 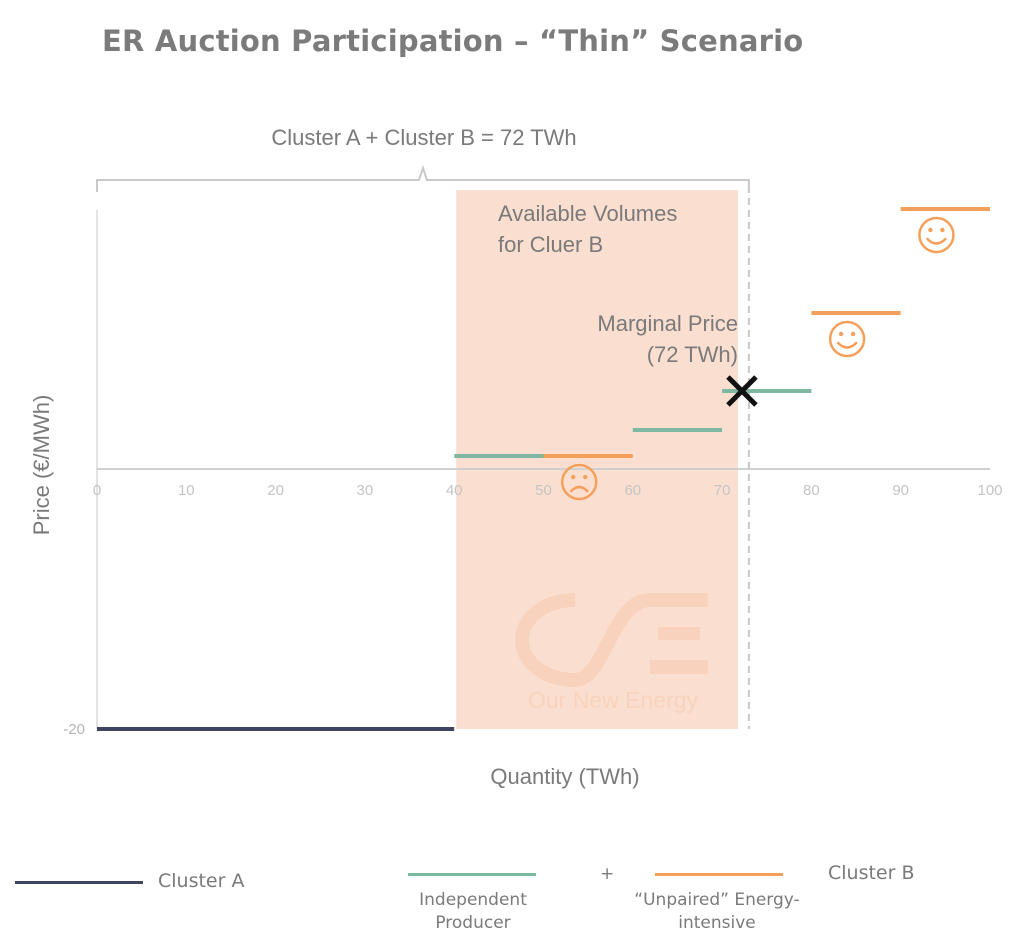 I want to click on y-tick--20: -20, so click(x=74, y=729).